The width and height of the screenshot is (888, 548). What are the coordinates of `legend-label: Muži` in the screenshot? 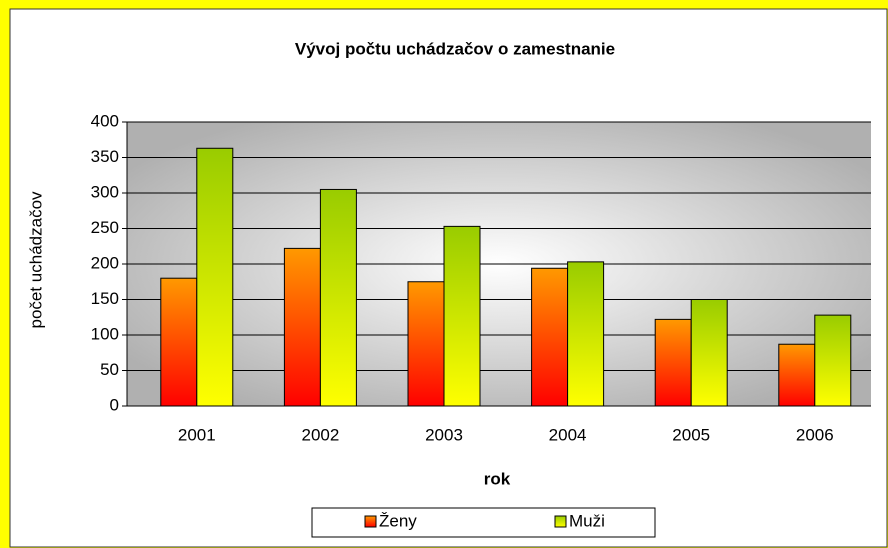 It's located at (587, 520).